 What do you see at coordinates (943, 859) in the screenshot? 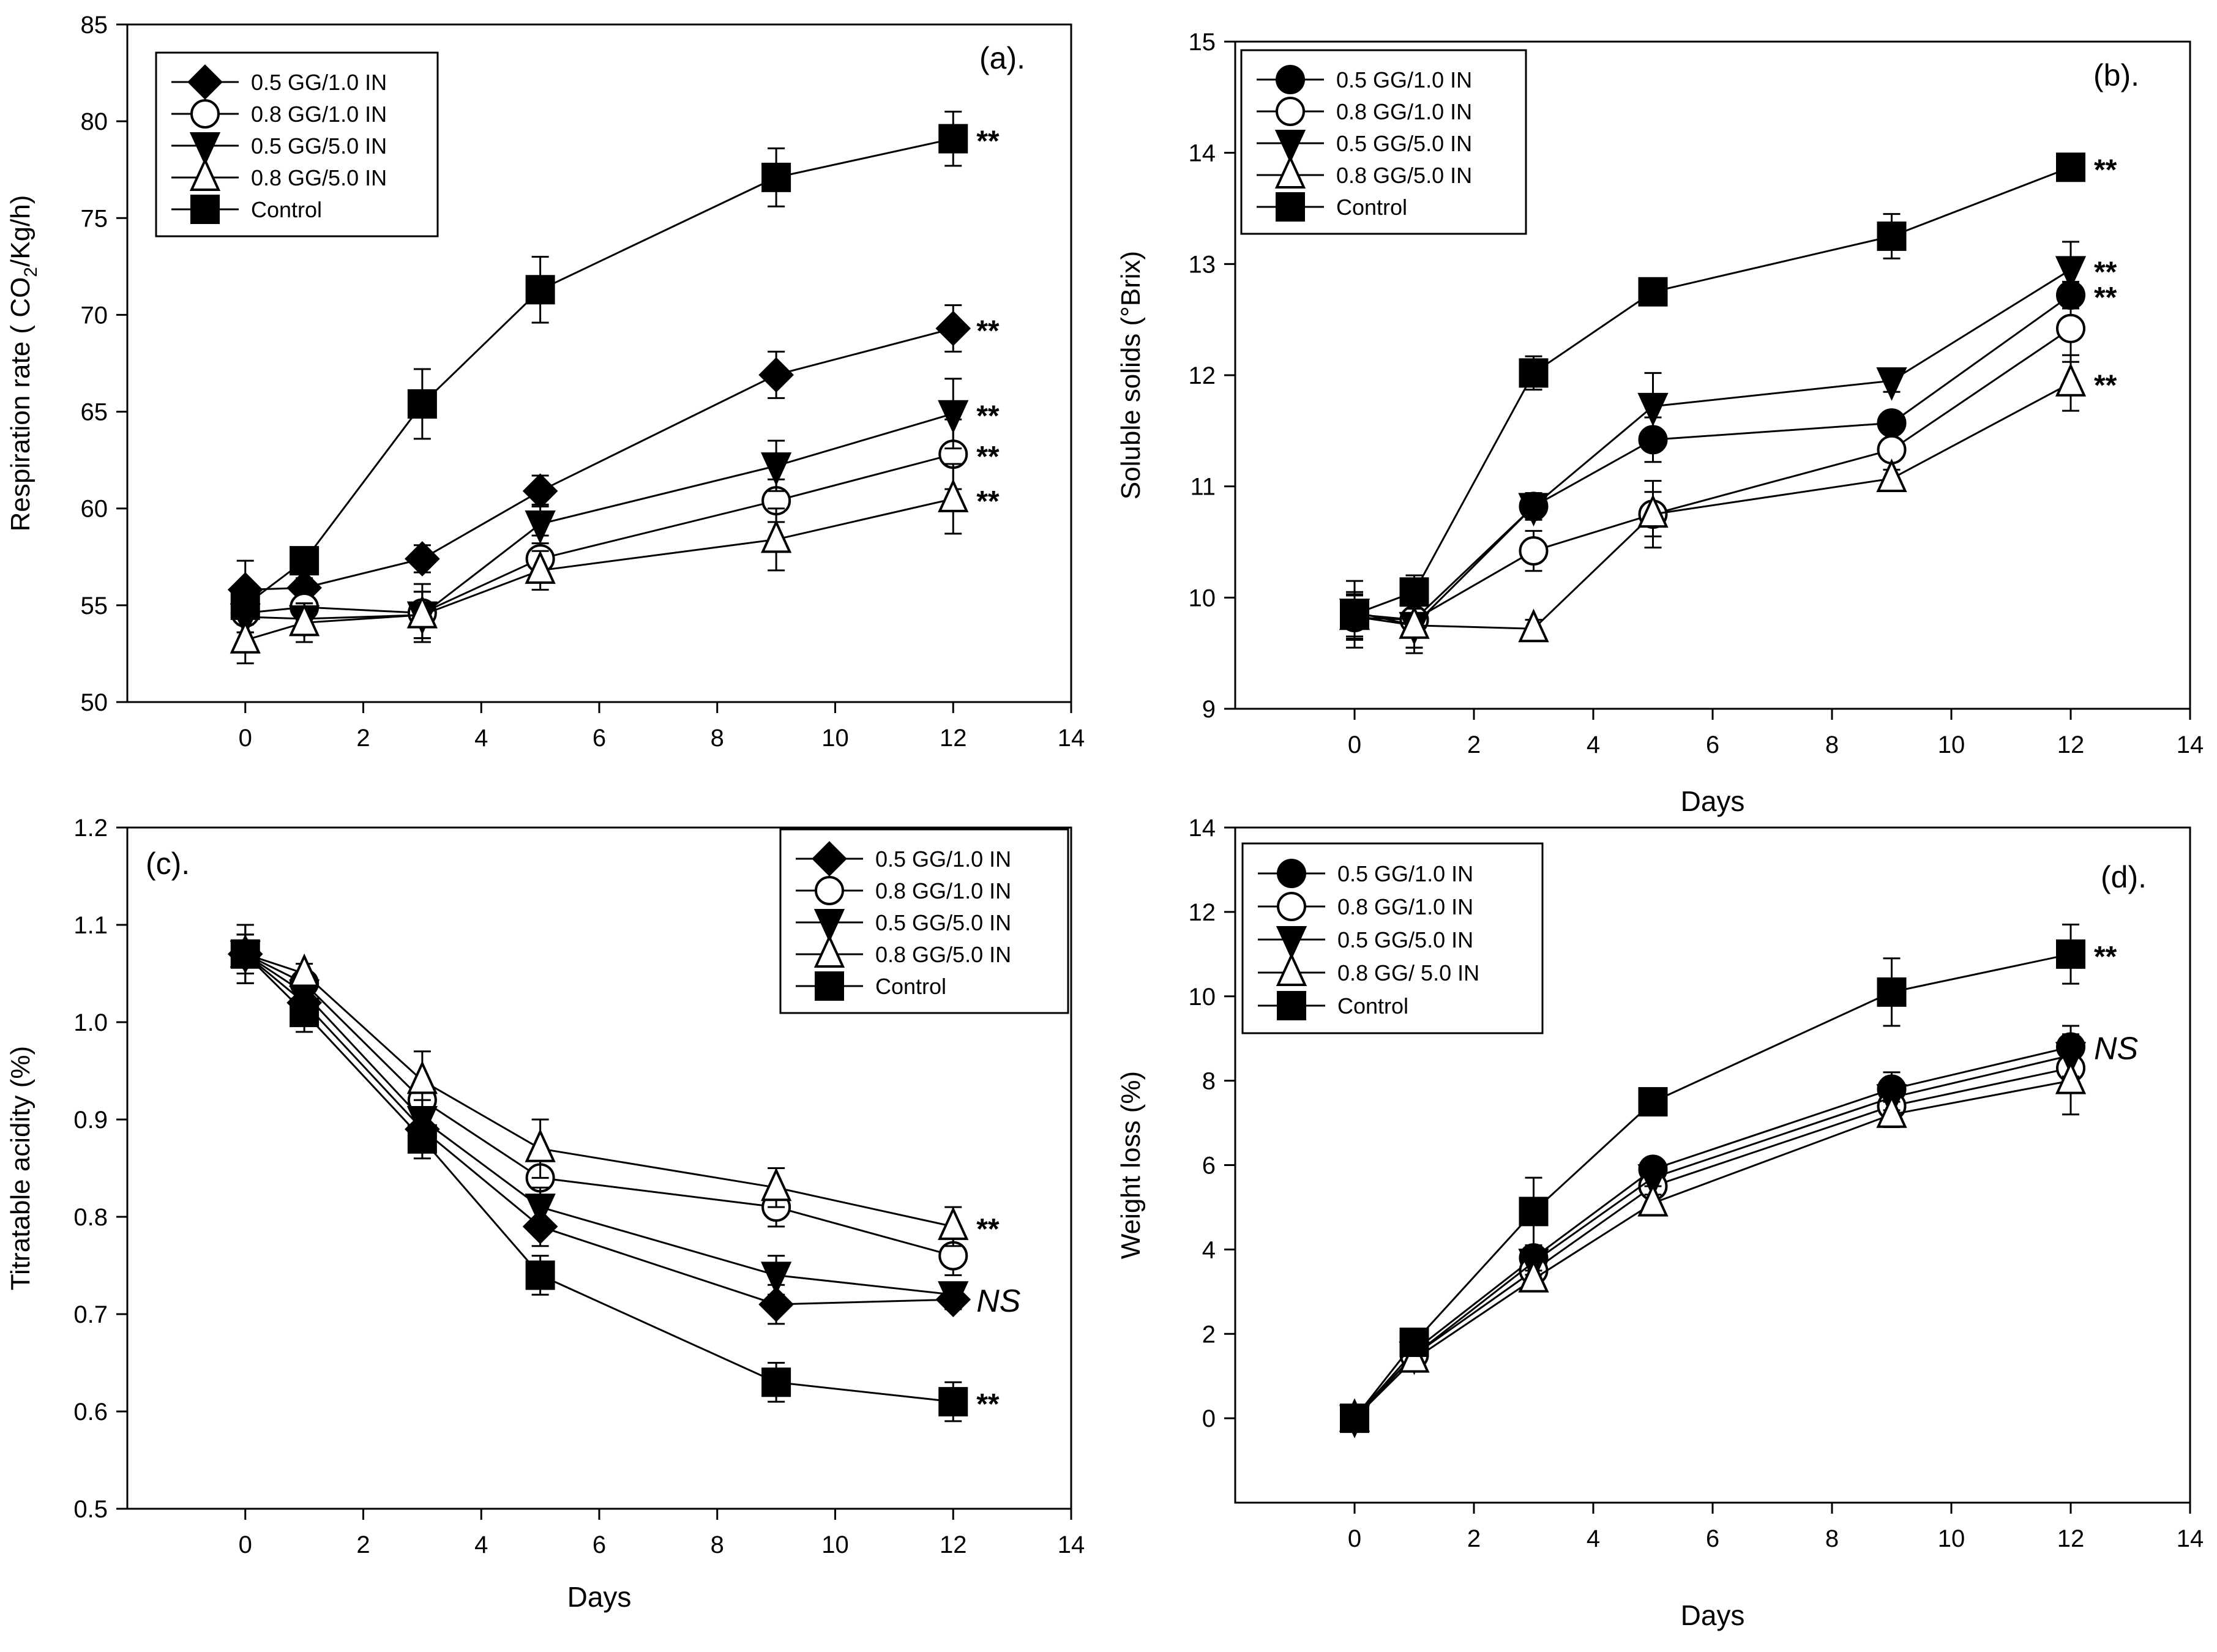
I see `panel-c-legend-entry: 0.5 GG/1.0 IN` at bounding box center [943, 859].